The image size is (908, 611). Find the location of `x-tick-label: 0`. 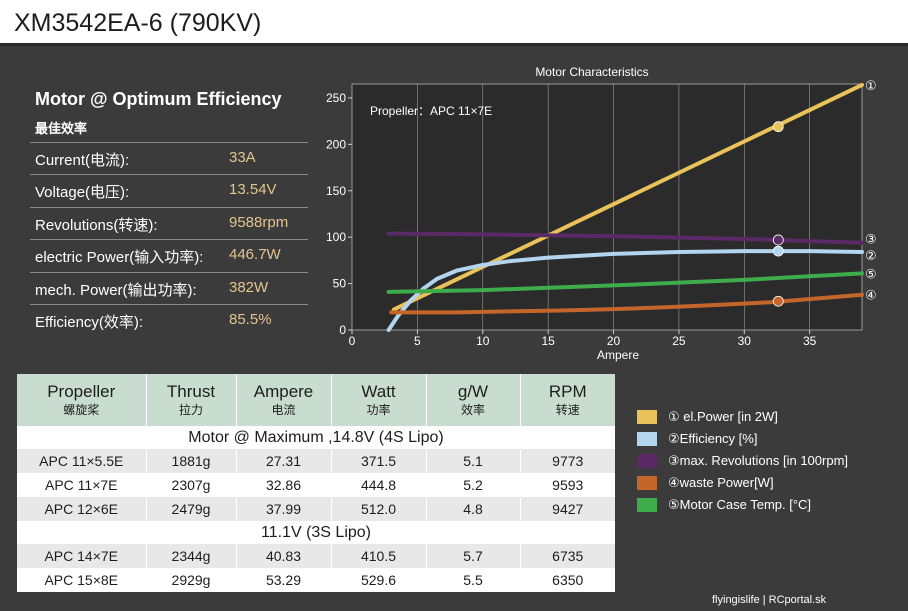

x-tick-label: 0 is located at coordinates (352, 341).